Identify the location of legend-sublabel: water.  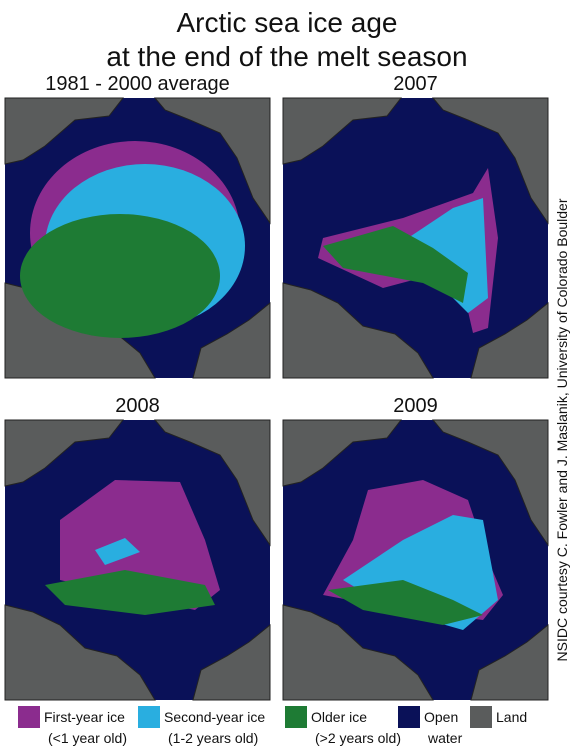
(445, 738).